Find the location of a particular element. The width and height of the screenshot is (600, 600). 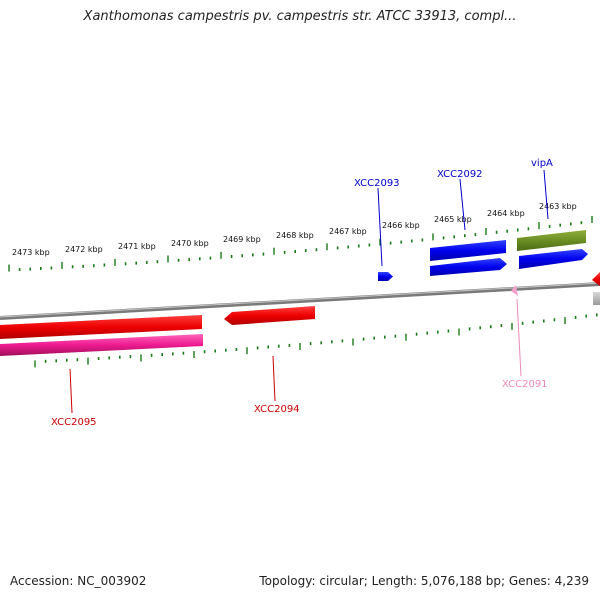

kbp-label-2464: 2464 kbp is located at coordinates (506, 213).